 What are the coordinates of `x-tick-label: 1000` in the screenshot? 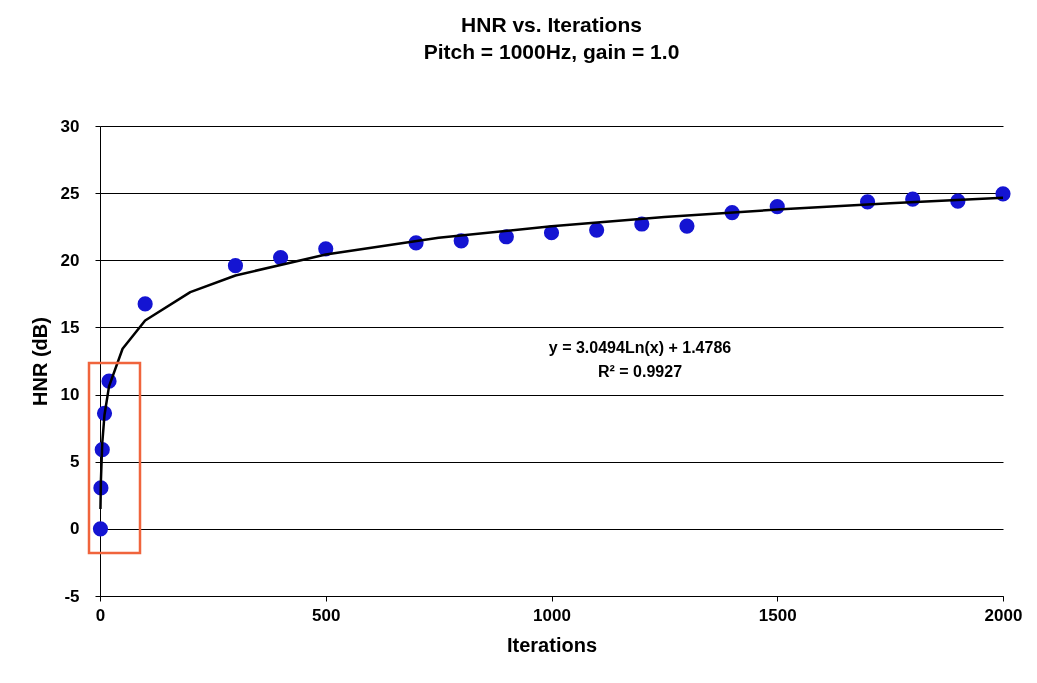 It's located at (552, 615).